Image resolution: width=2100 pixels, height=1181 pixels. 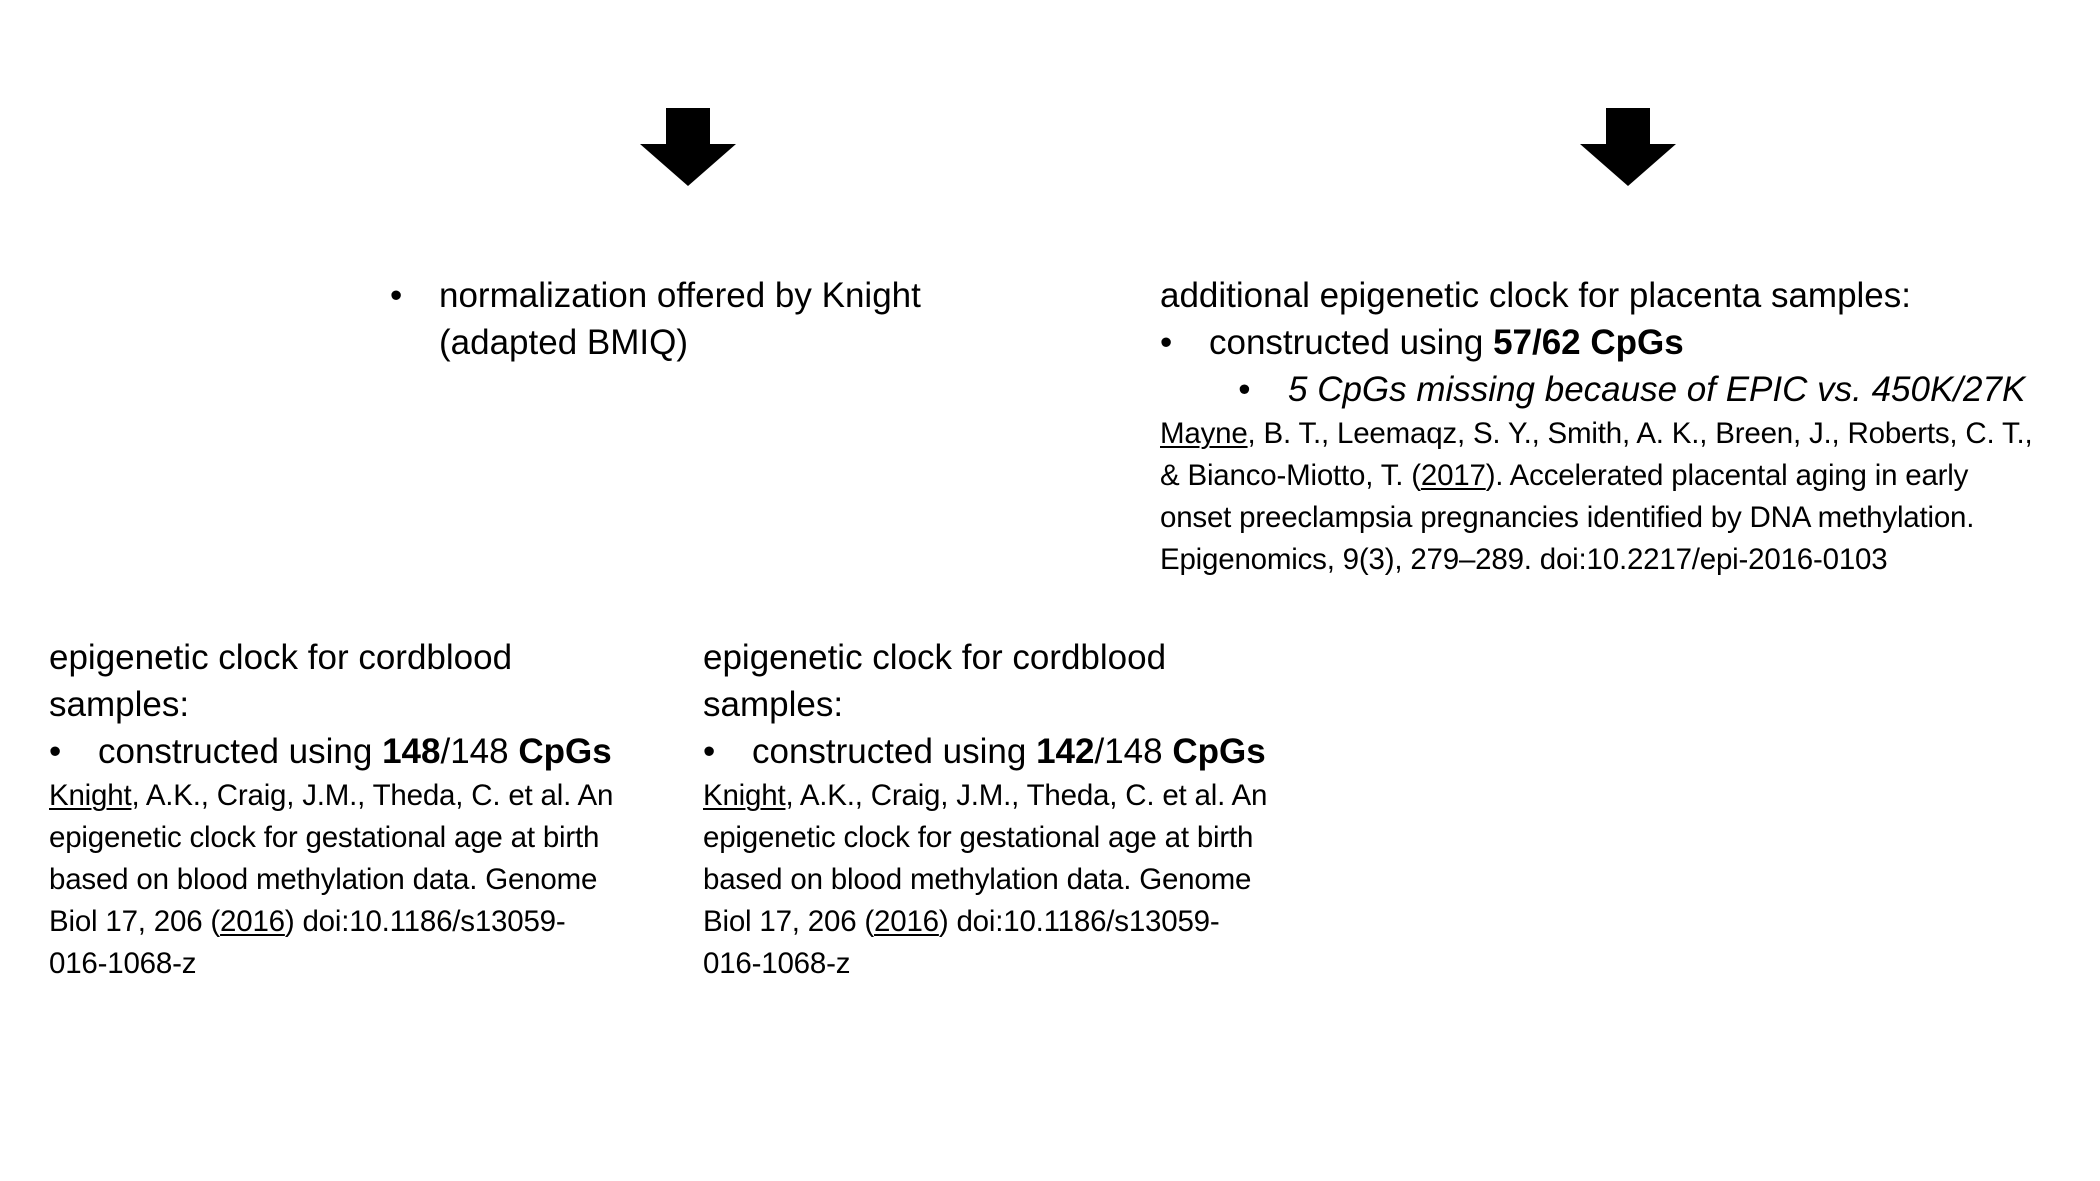 What do you see at coordinates (744, 795) in the screenshot?
I see `cordblood-right-ref-author: Knight` at bounding box center [744, 795].